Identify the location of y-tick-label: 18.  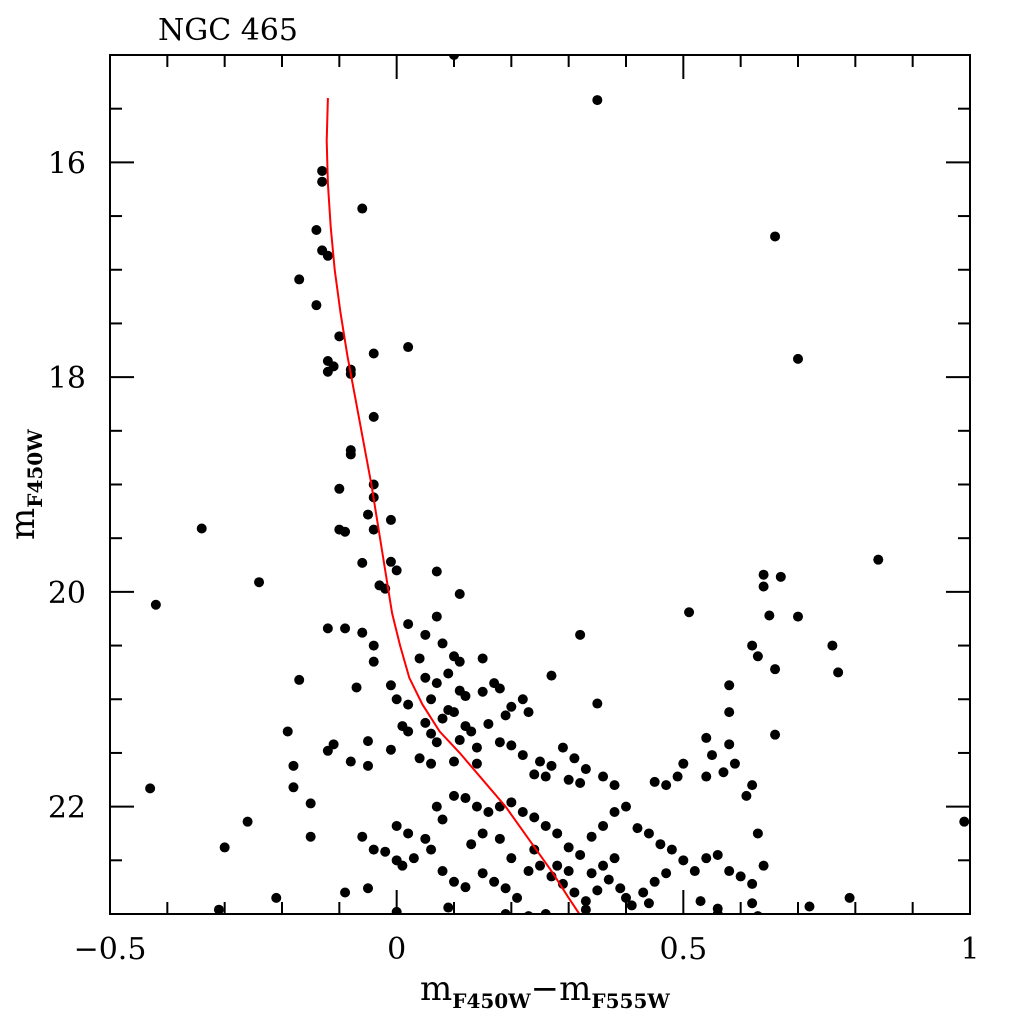
(67, 378).